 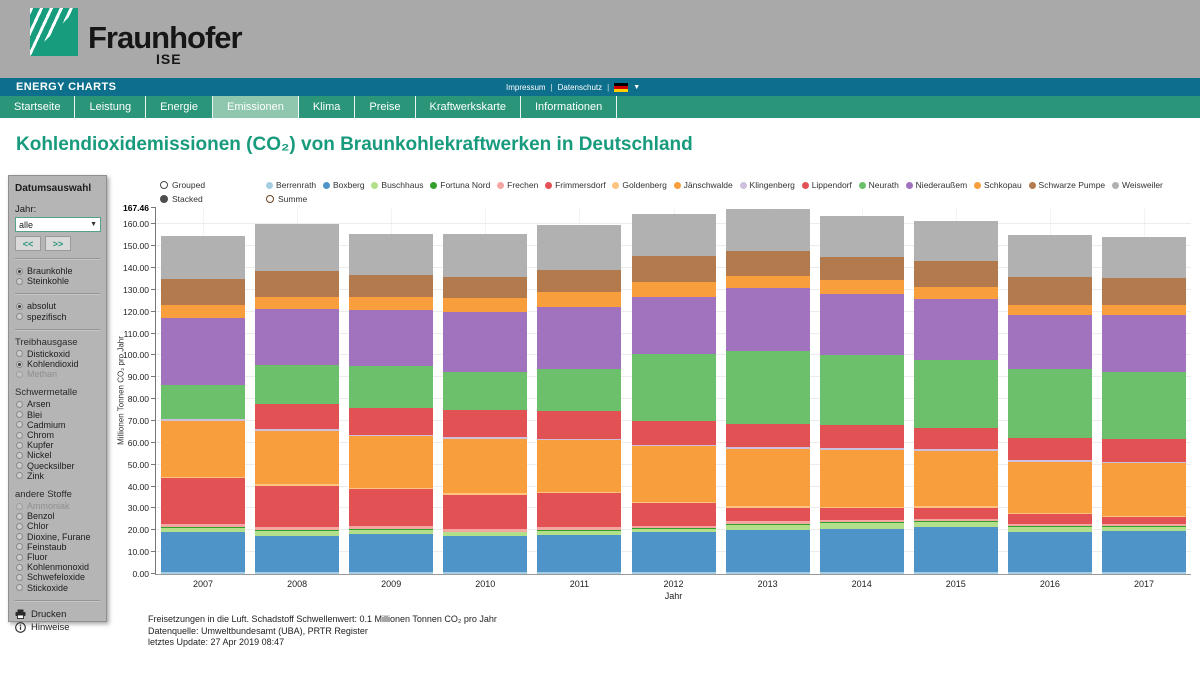 What do you see at coordinates (391, 532) in the screenshot?
I see `bar-segment-buschhaus-2009` at bounding box center [391, 532].